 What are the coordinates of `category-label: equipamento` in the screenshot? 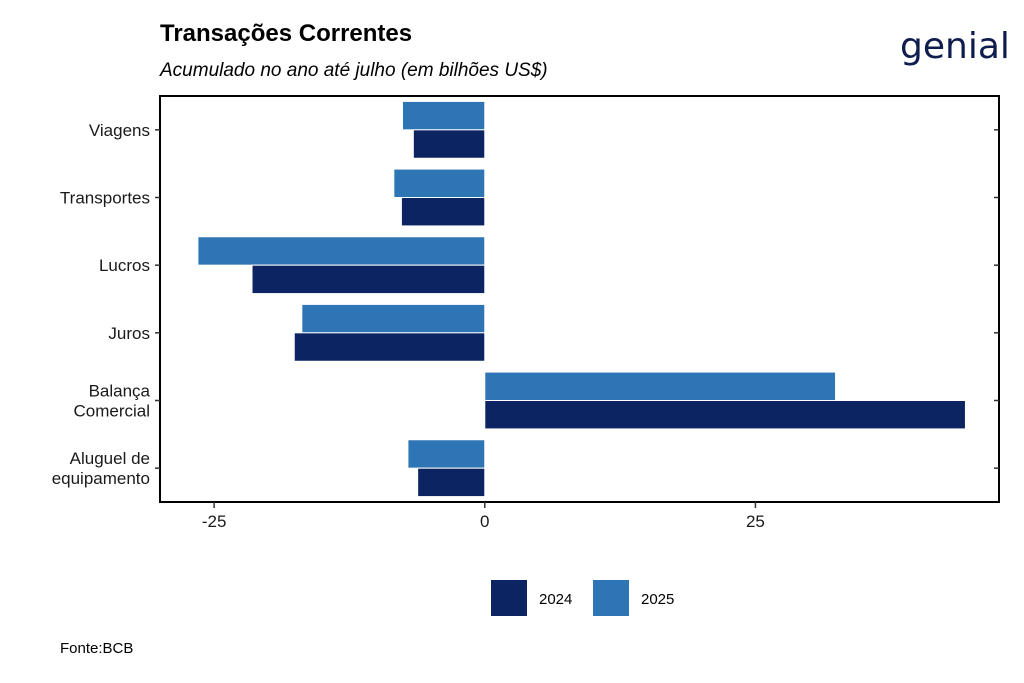 It's located at (101, 478).